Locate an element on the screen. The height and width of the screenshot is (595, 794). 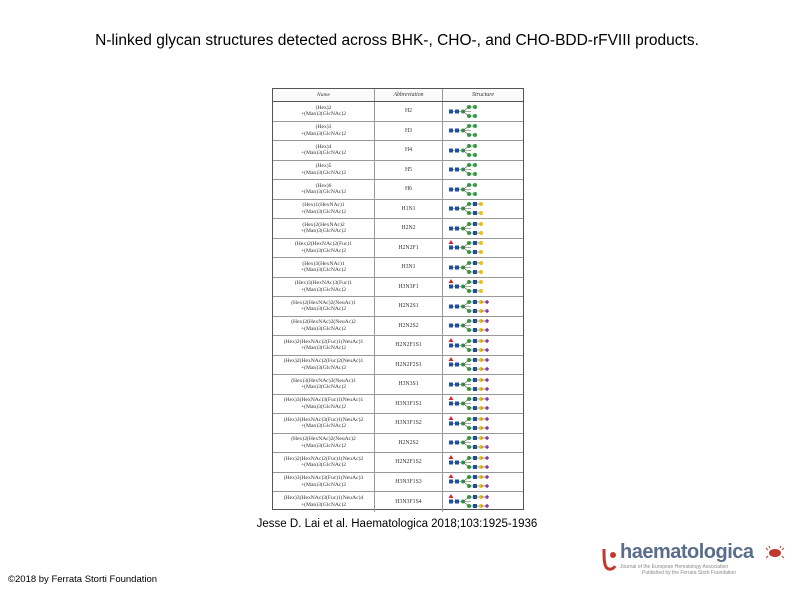
glycan-name-line1: (Hex)3(HexNAc)1 is located at coordinates (323, 263).